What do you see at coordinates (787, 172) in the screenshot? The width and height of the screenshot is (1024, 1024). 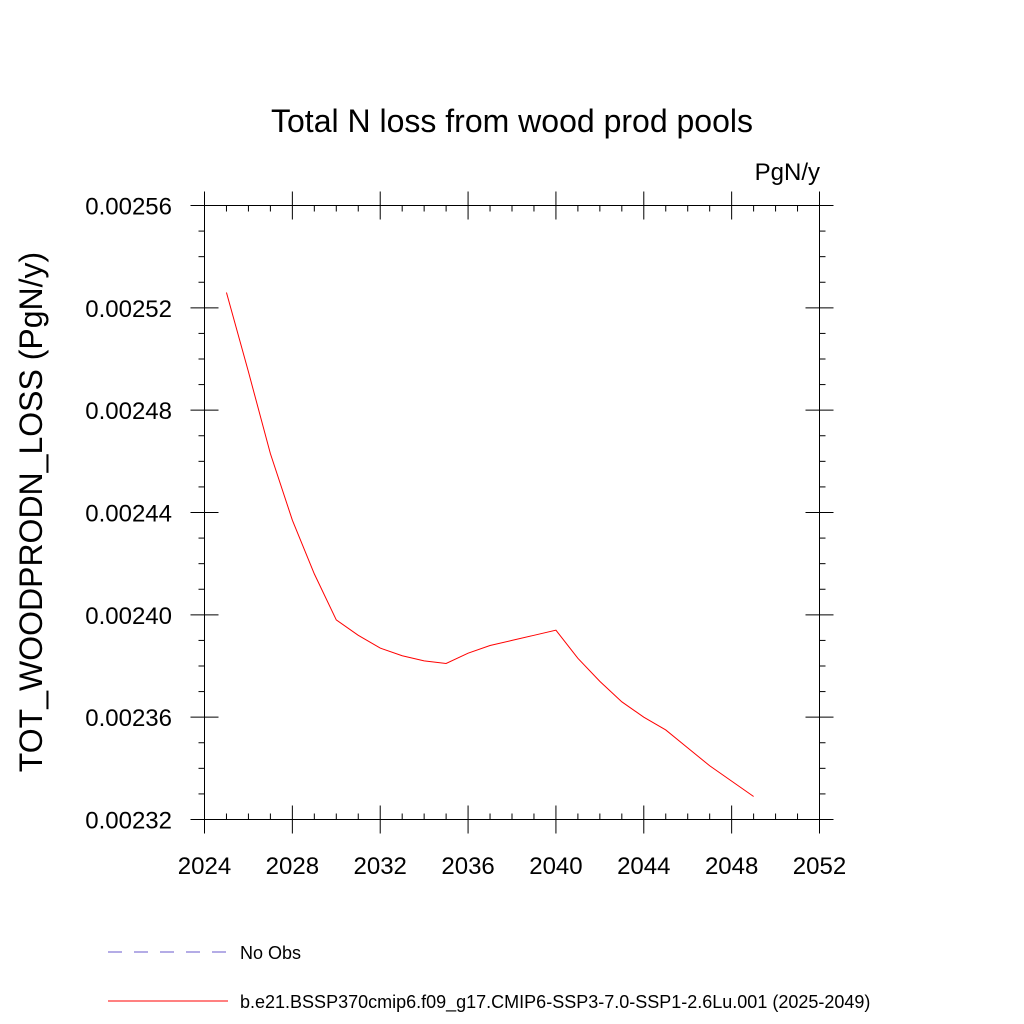 I see `units-label: PgN/y` at bounding box center [787, 172].